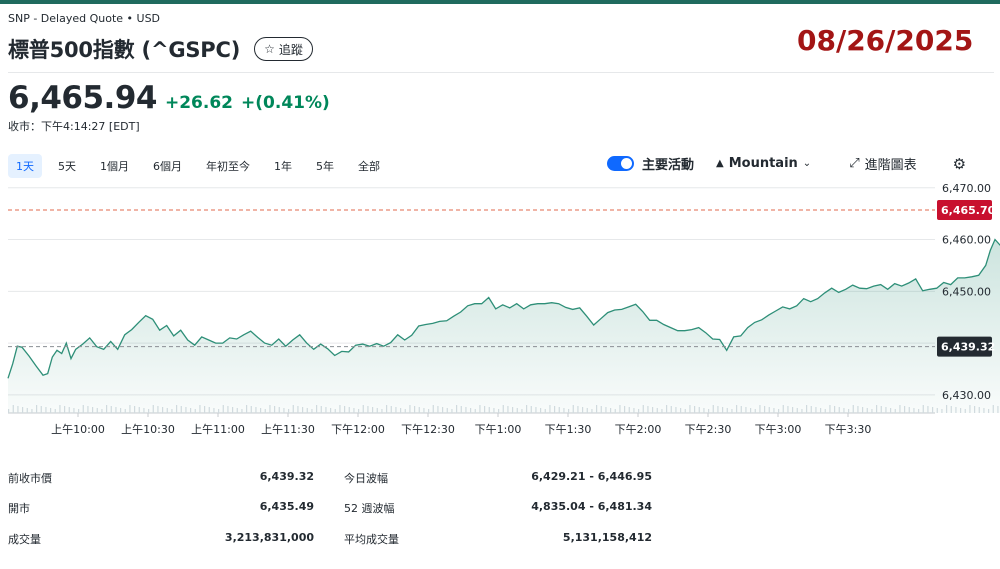 This screenshot has width=1000, height=569. Describe the element at coordinates (290, 49) in the screenshot. I see `follow-label: 追蹤` at that location.